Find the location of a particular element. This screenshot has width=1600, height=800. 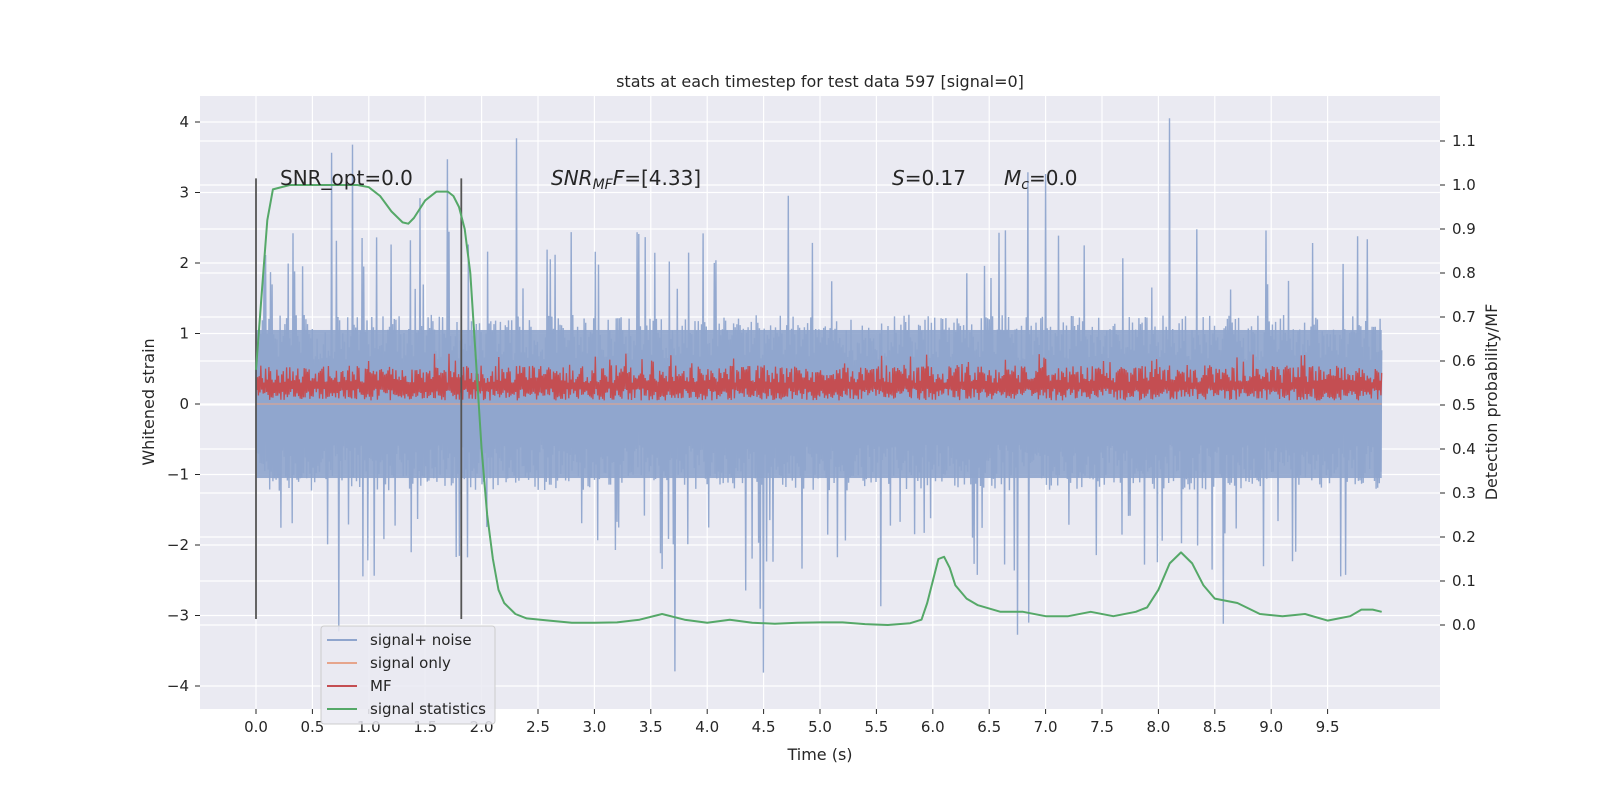

annotation-snr-mf-sub: MF is located at coordinates (603, 185).